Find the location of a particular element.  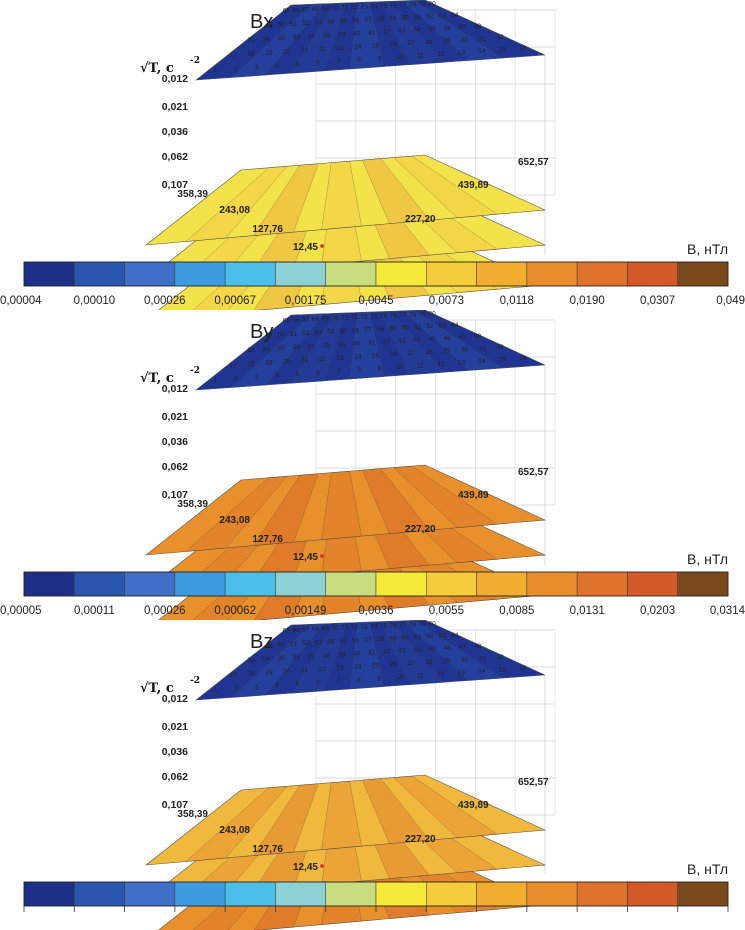

time-tick: 0,036 is located at coordinates (175, 442).